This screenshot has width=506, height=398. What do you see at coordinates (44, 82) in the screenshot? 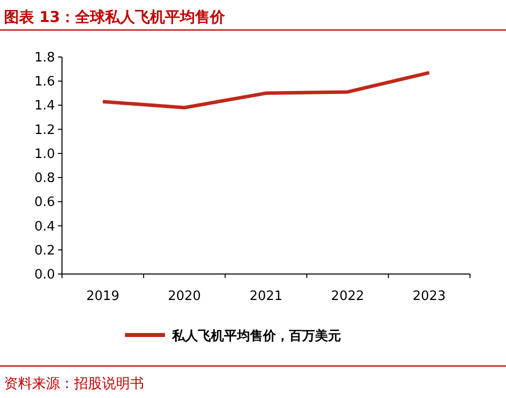
I see `y-tick-label: 1.6` at bounding box center [44, 82].